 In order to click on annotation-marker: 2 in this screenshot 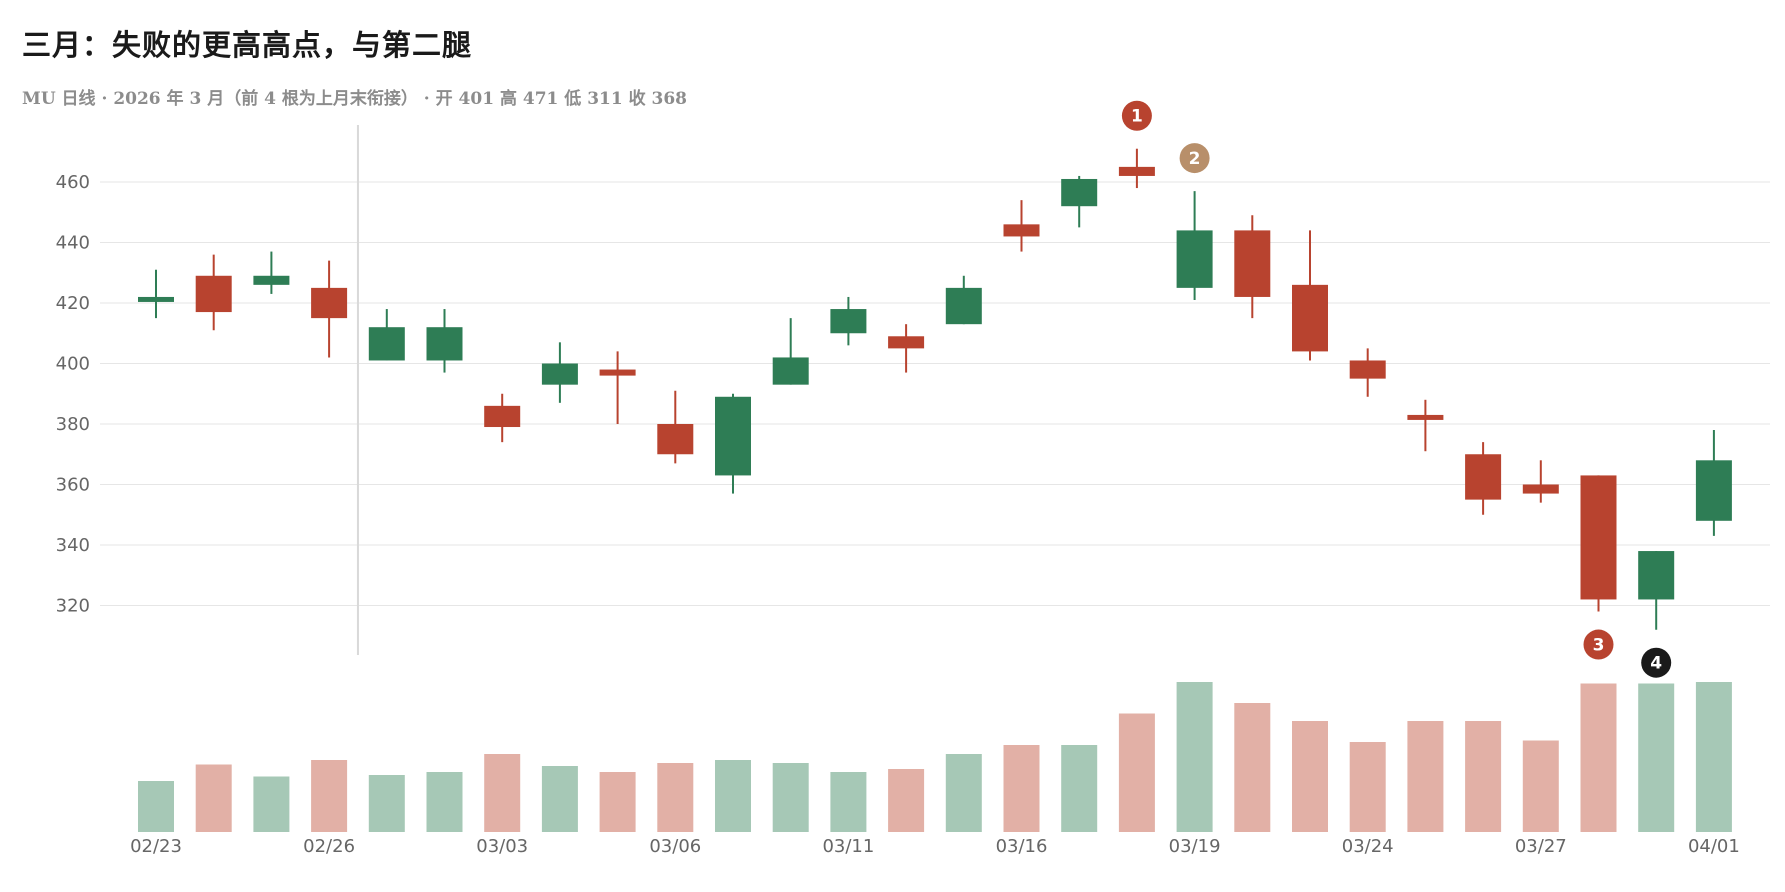, I will do `click(1194, 158)`.